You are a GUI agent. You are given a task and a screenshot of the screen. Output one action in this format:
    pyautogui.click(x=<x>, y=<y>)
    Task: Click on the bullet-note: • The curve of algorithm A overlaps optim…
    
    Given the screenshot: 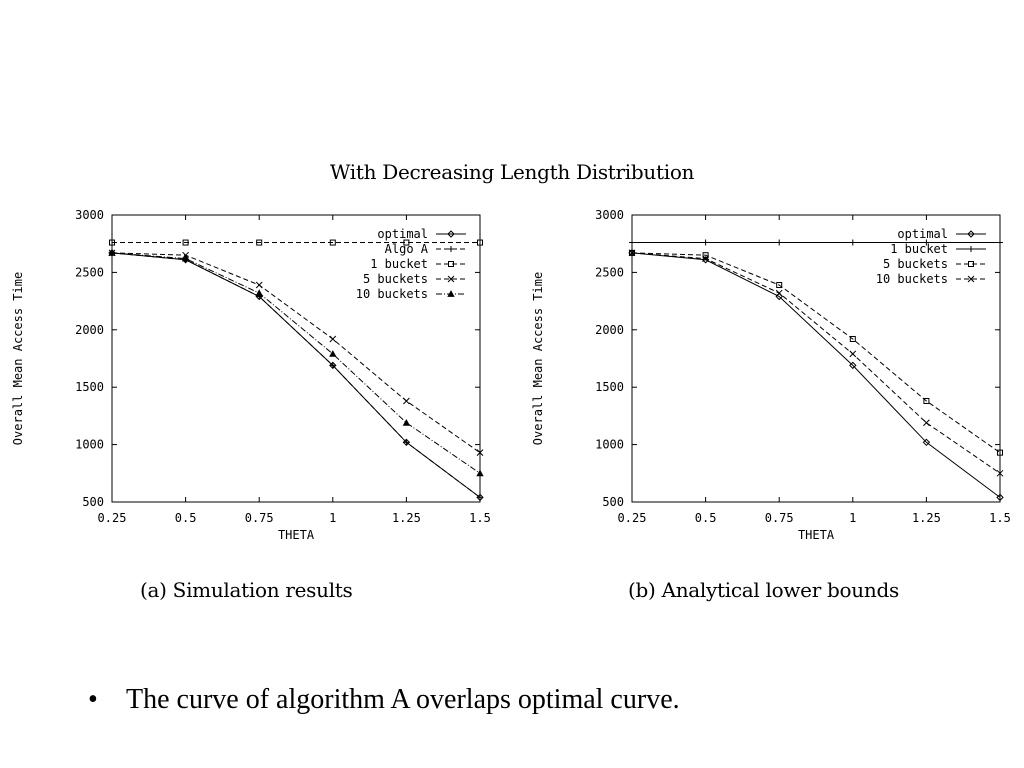 What is the action you would take?
    pyautogui.click(x=384, y=700)
    